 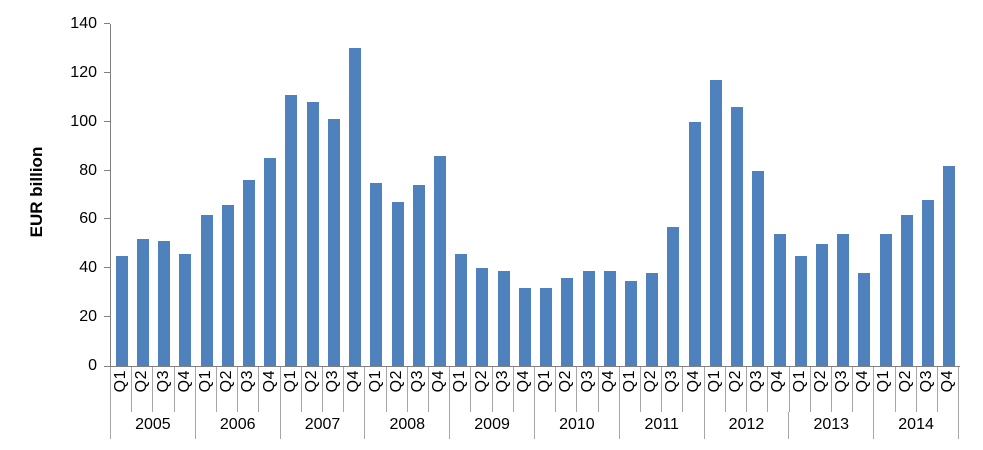 I want to click on bar-2010-Q4, so click(x=609, y=318).